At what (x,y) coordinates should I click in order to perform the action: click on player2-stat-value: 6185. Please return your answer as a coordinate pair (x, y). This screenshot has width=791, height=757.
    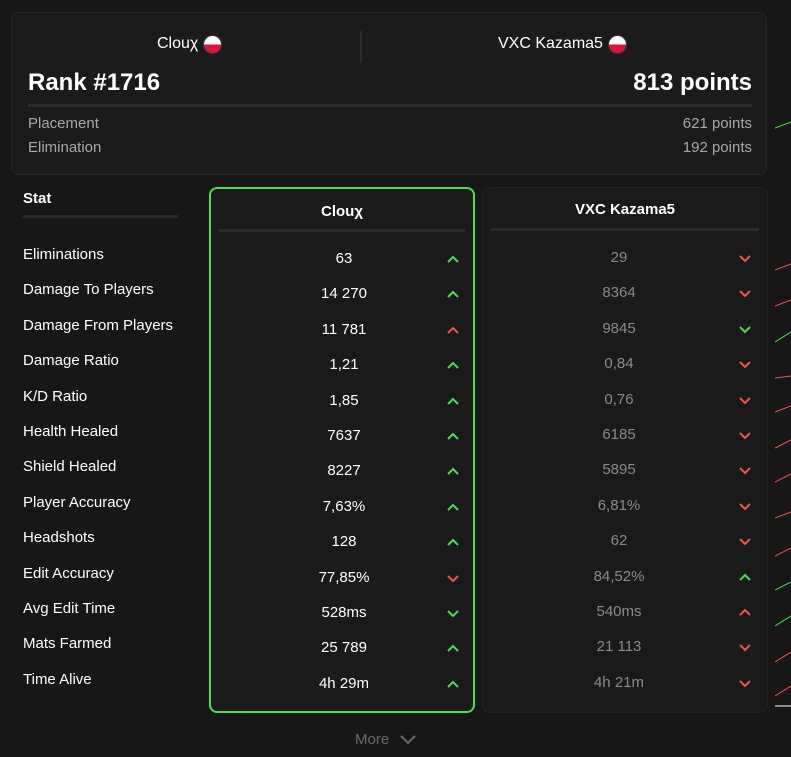
    Looking at the image, I should click on (619, 434).